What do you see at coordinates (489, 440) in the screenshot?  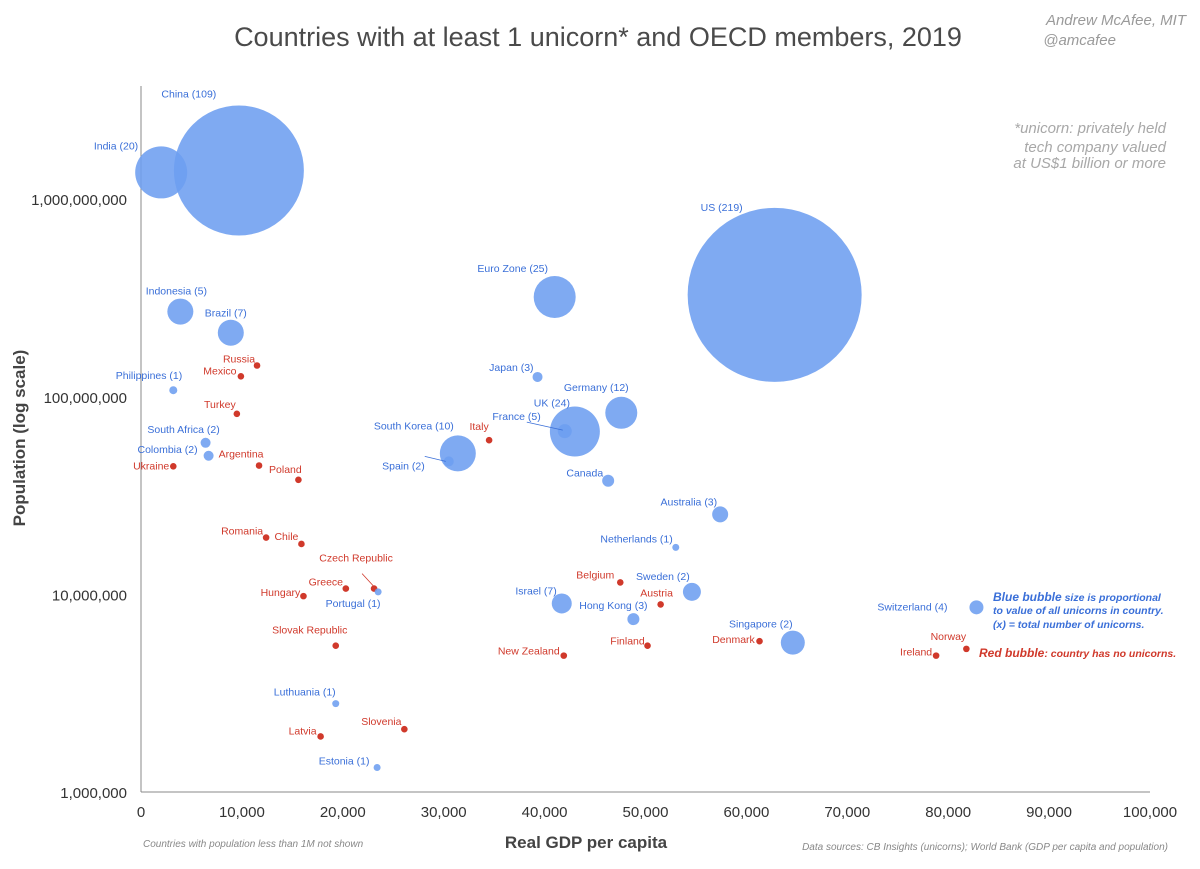 I see `point-italy` at bounding box center [489, 440].